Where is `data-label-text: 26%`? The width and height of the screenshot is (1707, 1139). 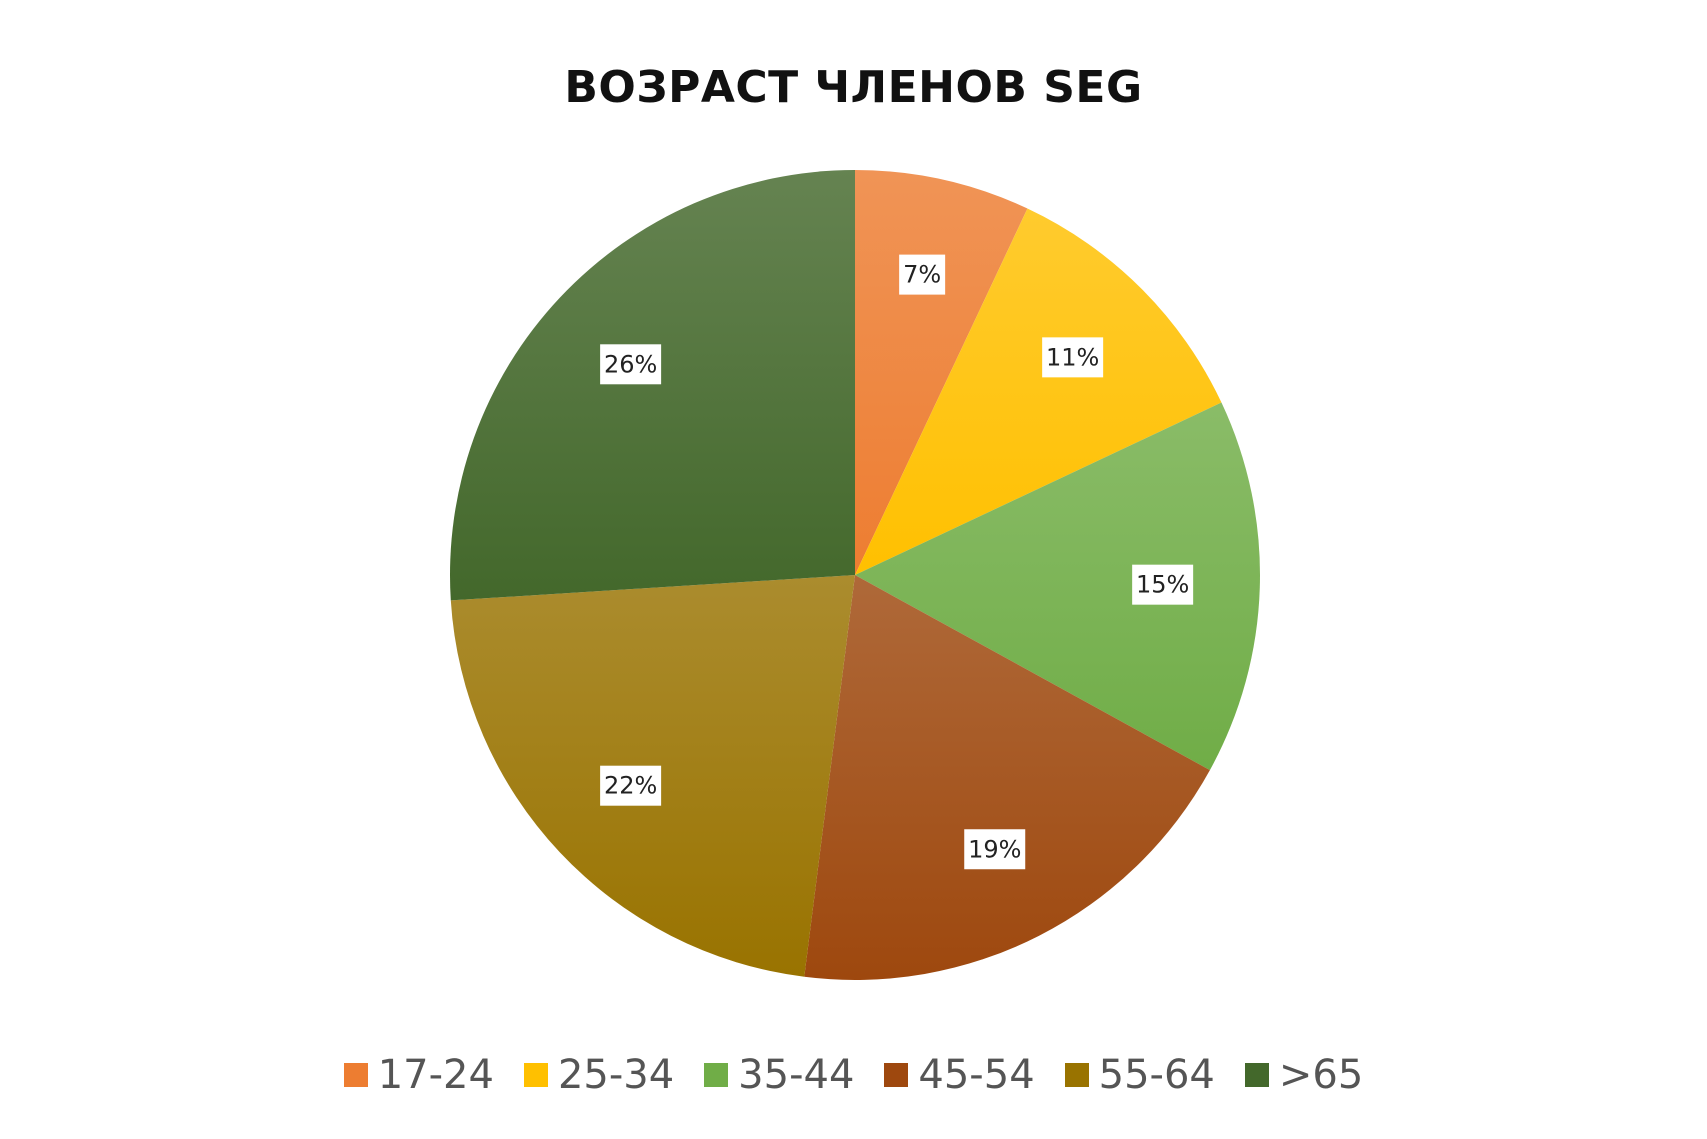
data-label-text: 26% is located at coordinates (630, 364).